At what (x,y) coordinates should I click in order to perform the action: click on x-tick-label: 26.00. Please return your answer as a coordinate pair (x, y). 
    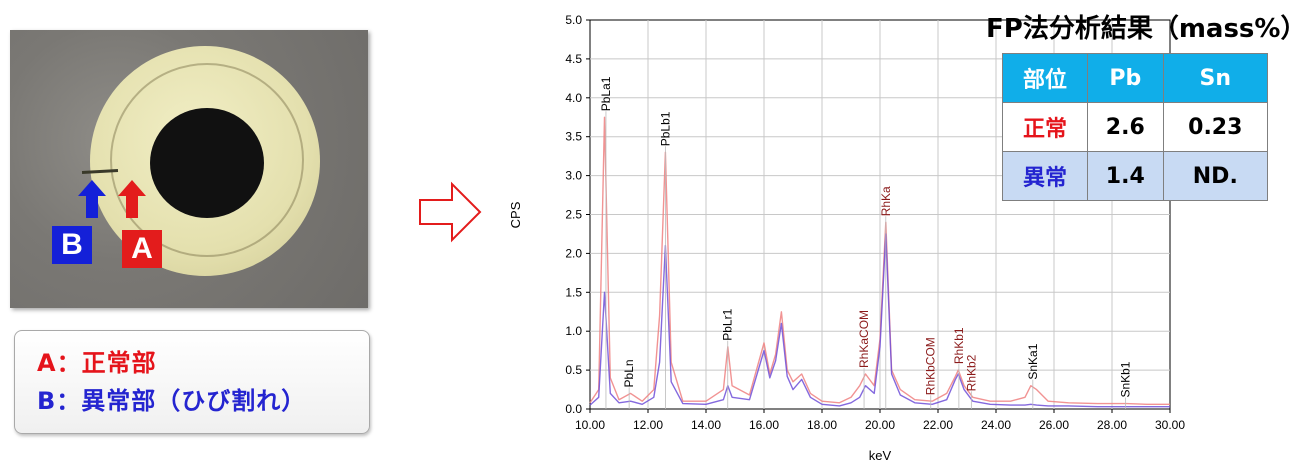
    Looking at the image, I should click on (1054, 425).